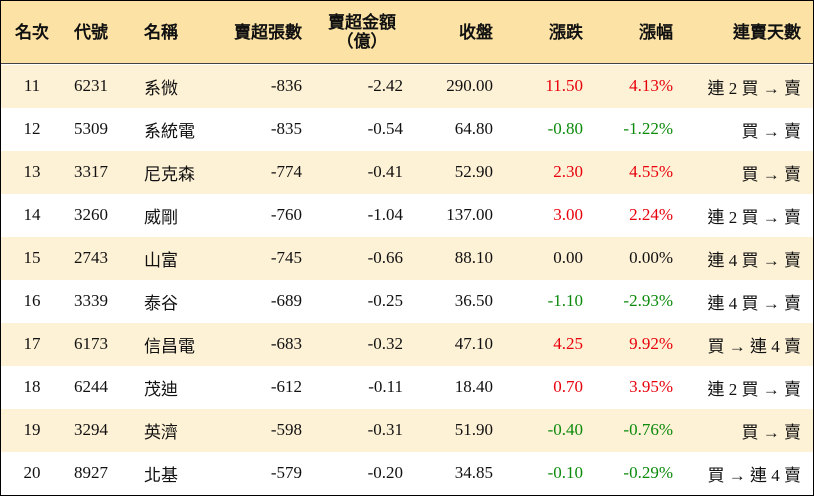 The width and height of the screenshot is (814, 496). I want to click on code-cell: 3260, so click(91, 215).